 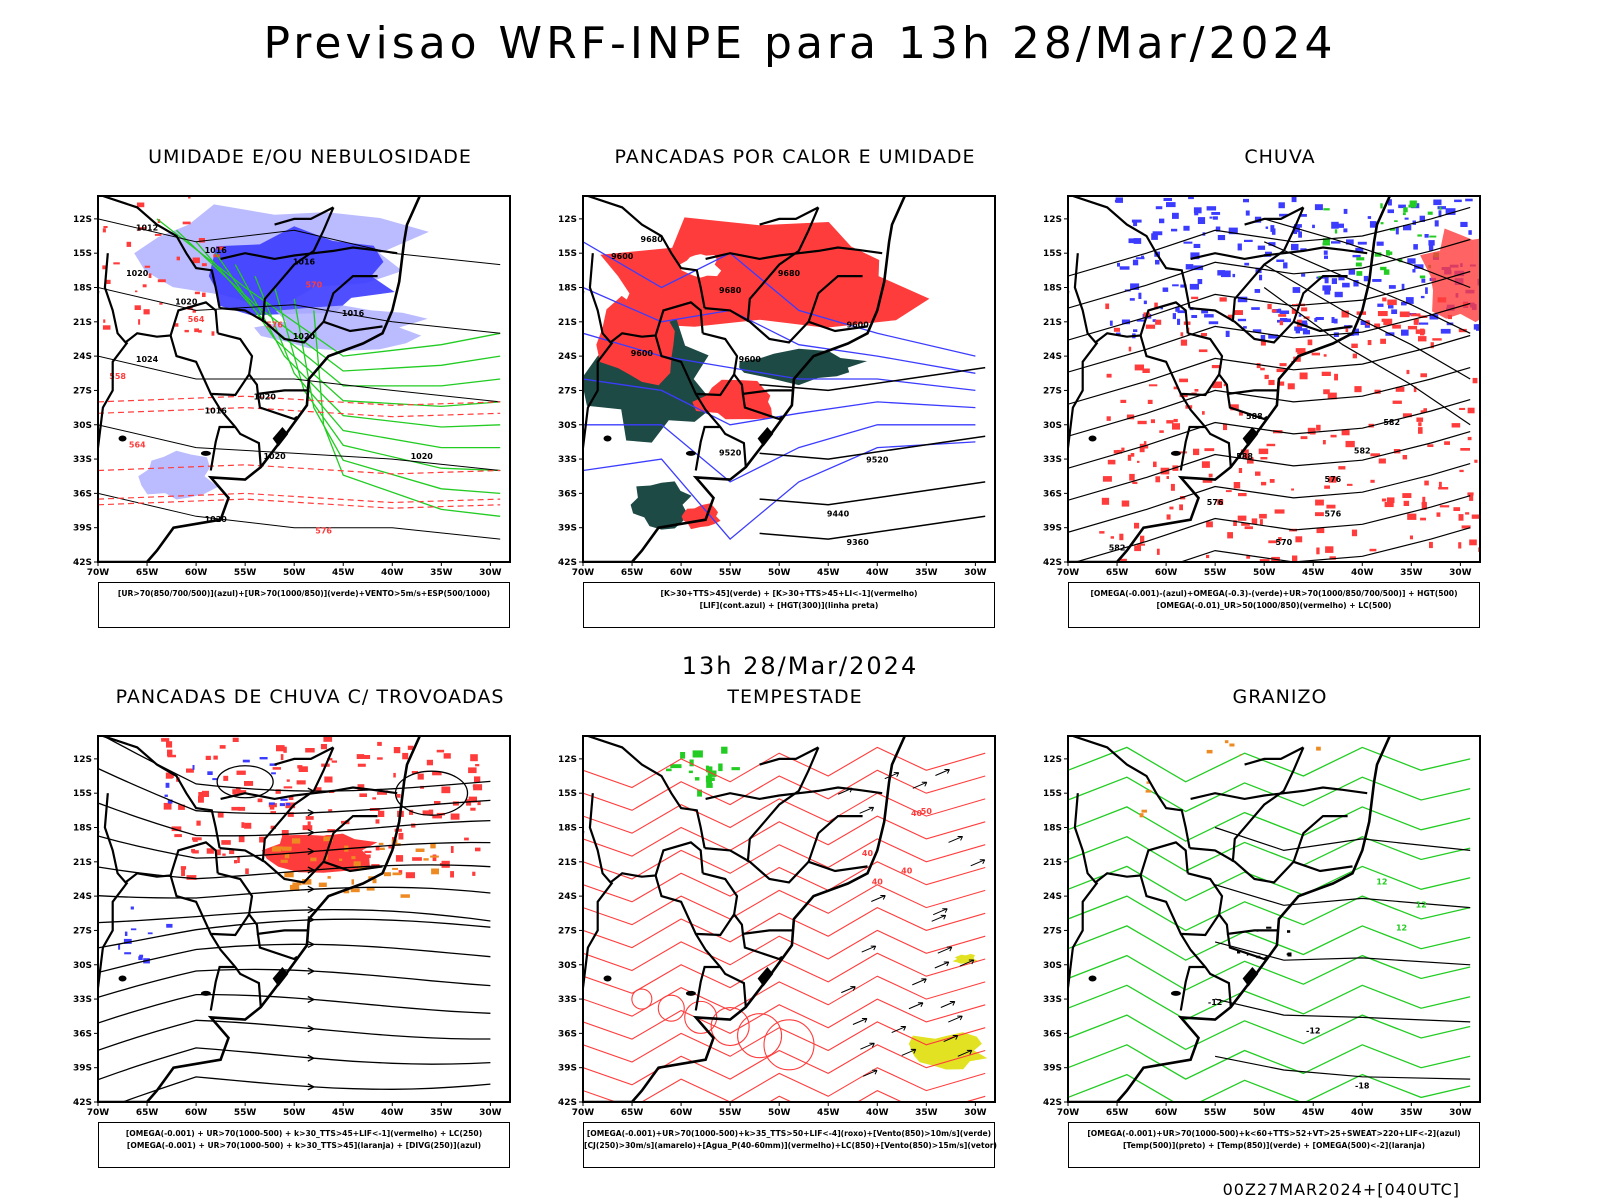 I want to click on precipitable-water-contour, so click(x=671, y=1008).